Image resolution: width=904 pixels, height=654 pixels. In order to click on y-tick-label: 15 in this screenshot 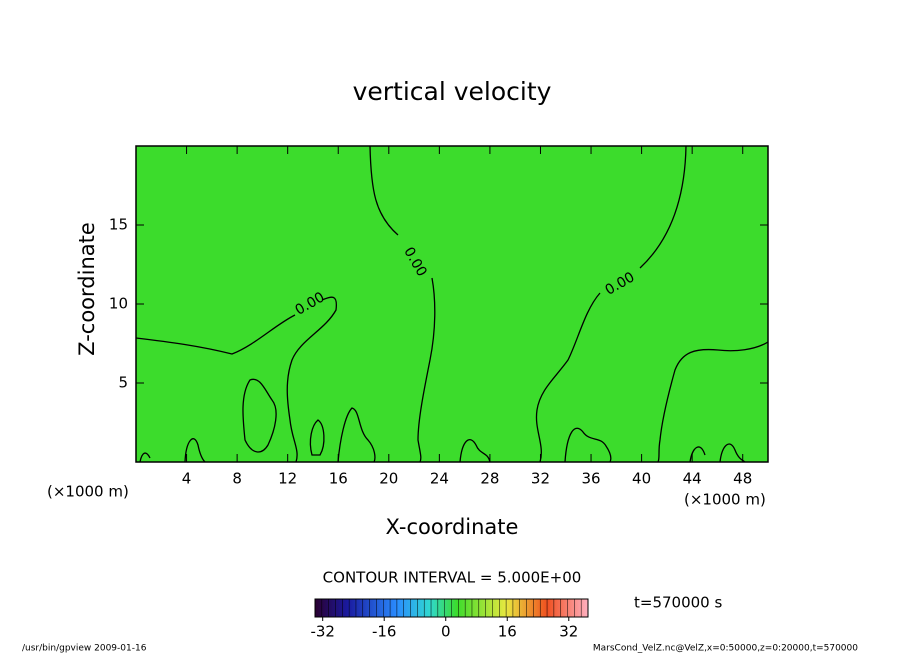, I will do `click(118, 225)`.